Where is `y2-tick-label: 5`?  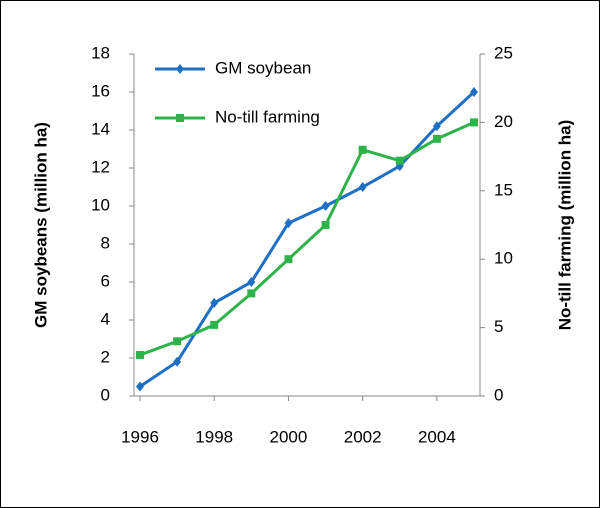
y2-tick-label: 5 is located at coordinates (498, 326).